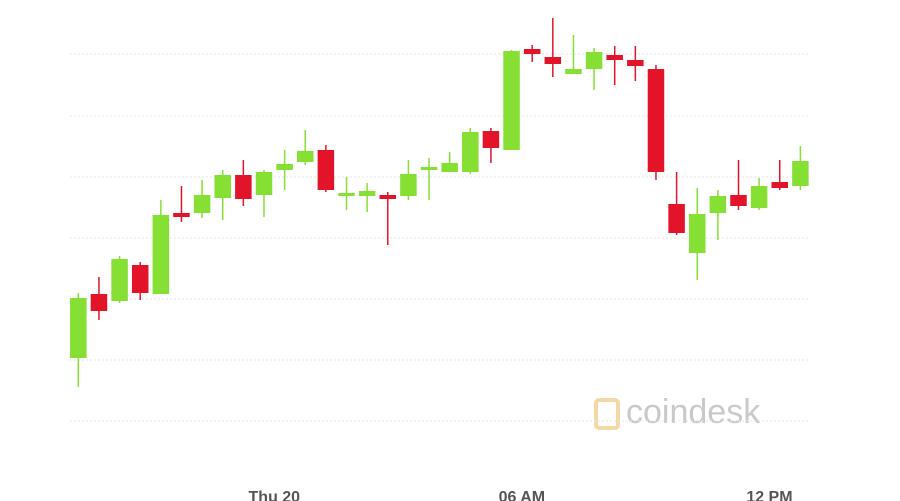 This screenshot has height=501, width=900. What do you see at coordinates (693, 412) in the screenshot?
I see `watermark-text: coindesk` at bounding box center [693, 412].